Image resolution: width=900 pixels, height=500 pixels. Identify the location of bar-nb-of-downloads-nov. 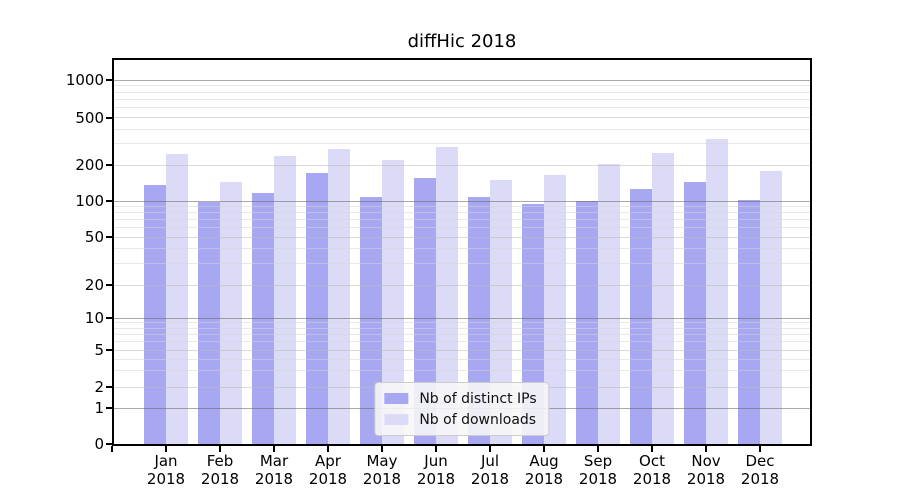
(717, 291).